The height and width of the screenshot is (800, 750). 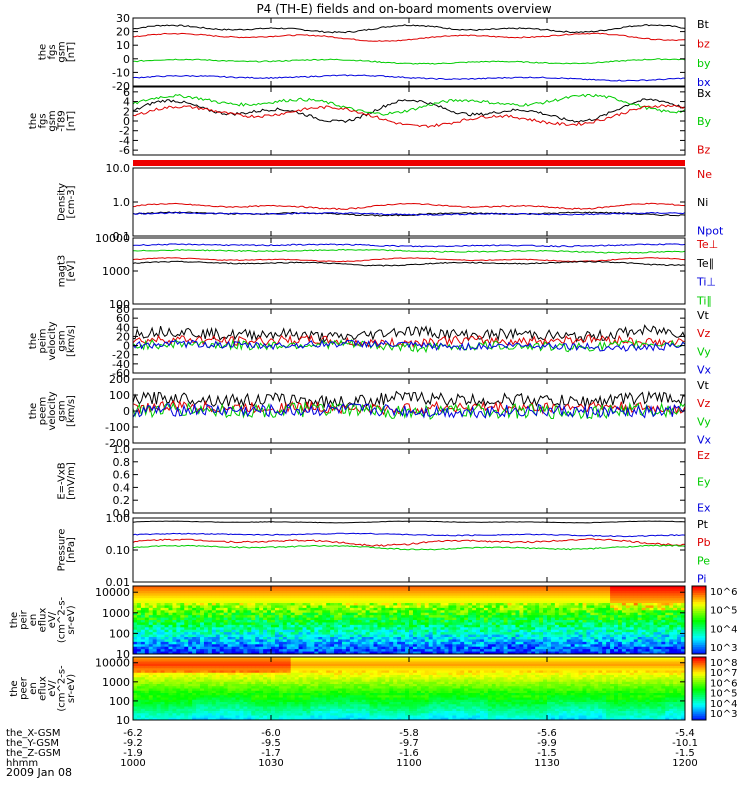 What do you see at coordinates (122, 449) in the screenshot?
I see `y-tick-label: 1.0` at bounding box center [122, 449].